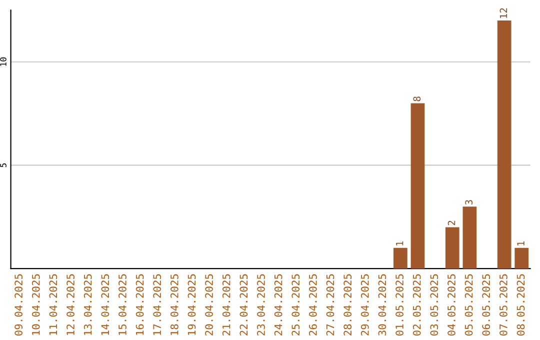 The height and width of the screenshot is (340, 540). I want to click on x-tick-label: 24.04.2025, so click(278, 305).